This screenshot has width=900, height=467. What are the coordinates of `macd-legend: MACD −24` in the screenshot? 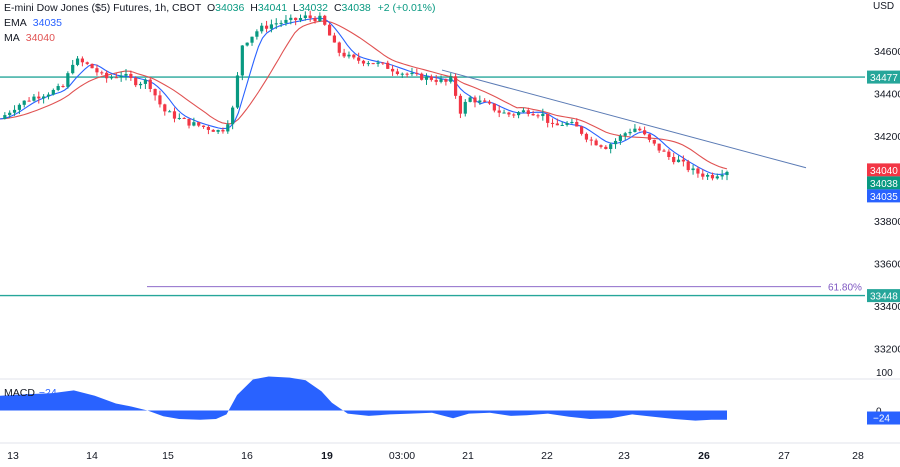 It's located at (30, 393).